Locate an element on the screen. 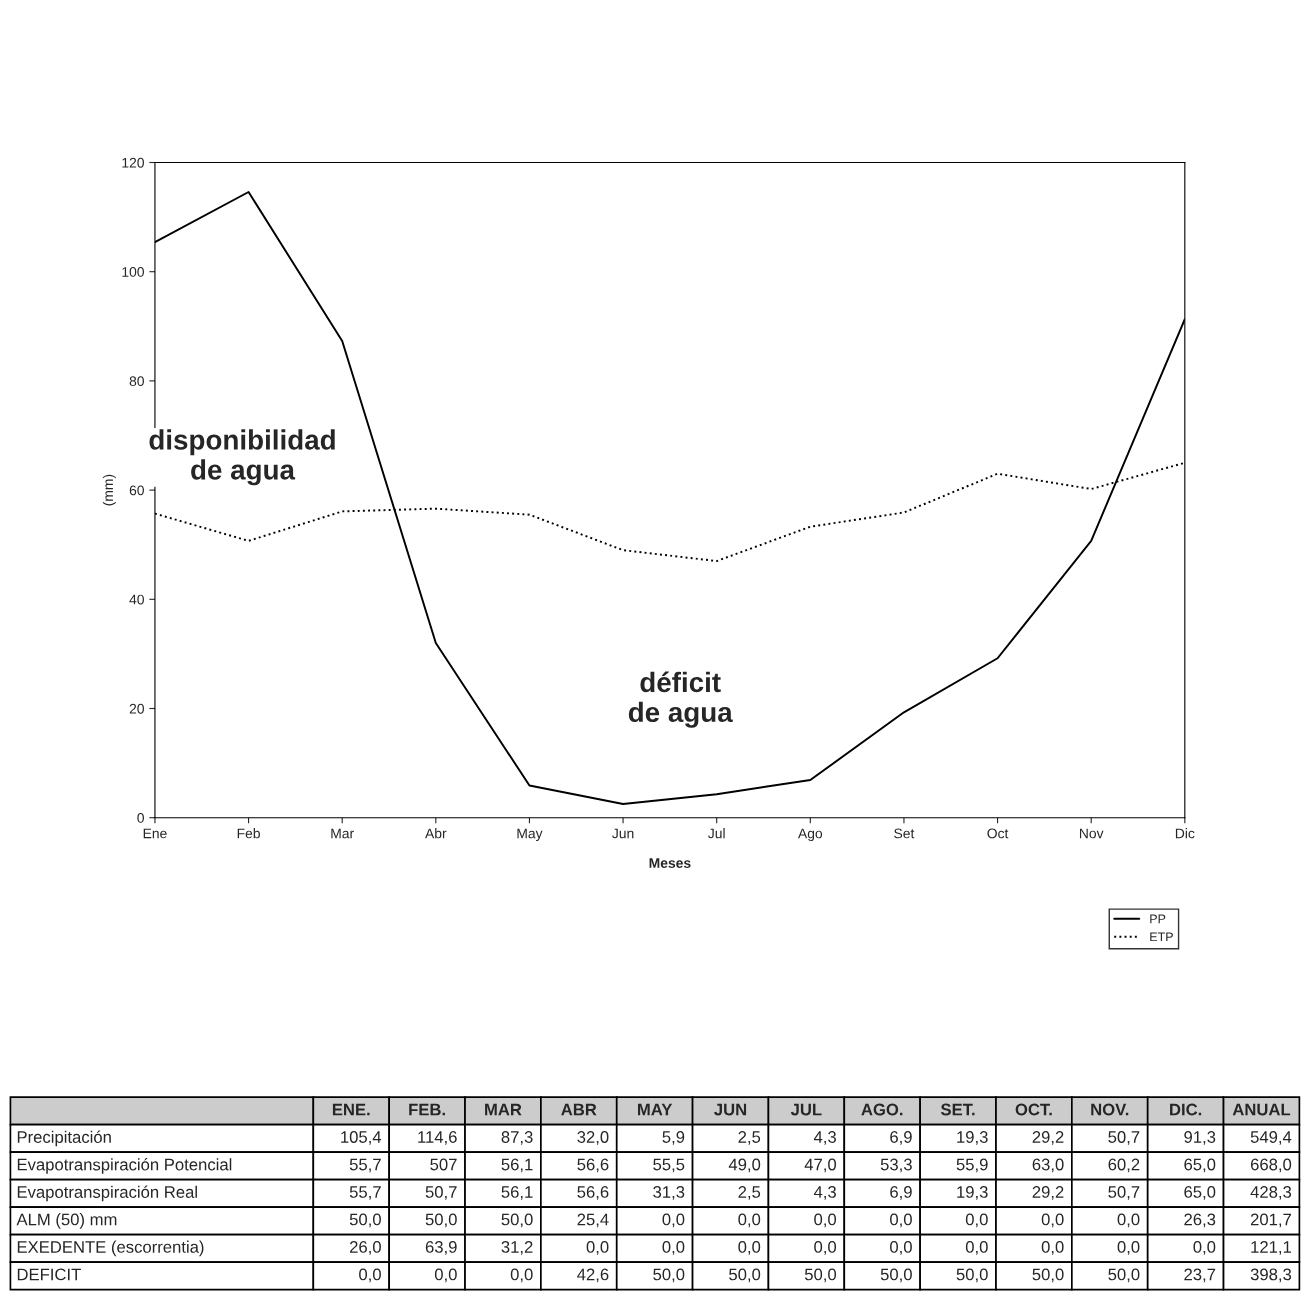  category-label: ENE. is located at coordinates (351, 1109).